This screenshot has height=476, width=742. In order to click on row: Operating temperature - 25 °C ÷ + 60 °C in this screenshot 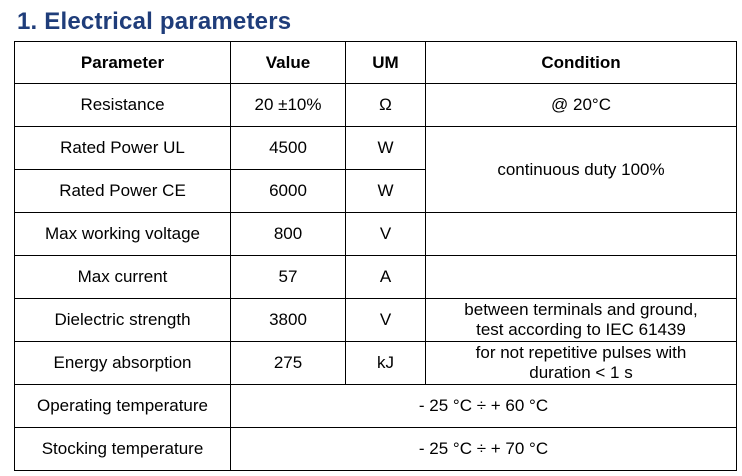, I will do `click(375, 406)`.